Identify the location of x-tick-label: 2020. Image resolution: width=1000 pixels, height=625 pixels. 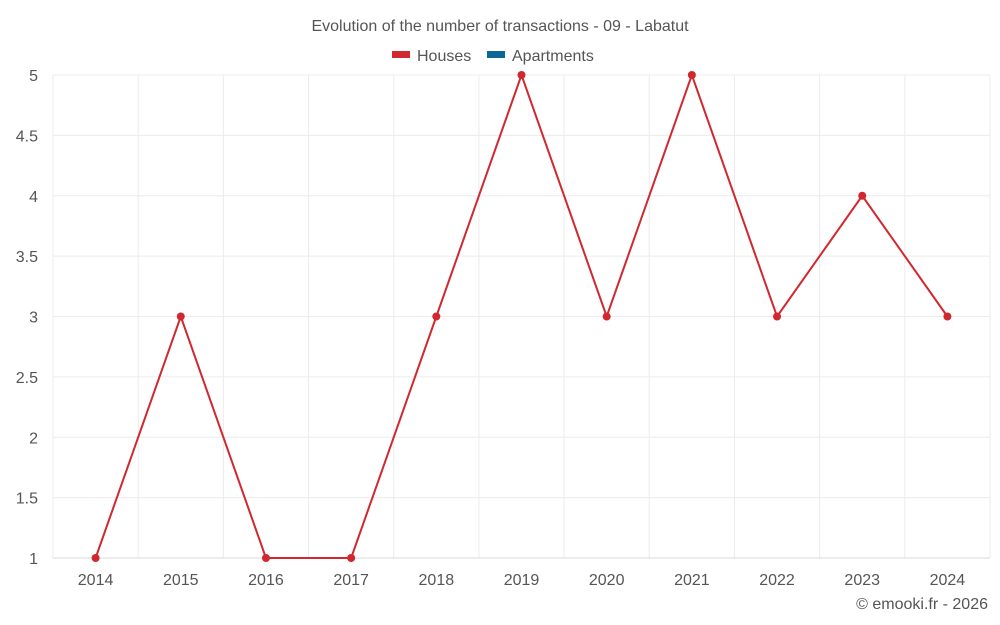
(607, 580).